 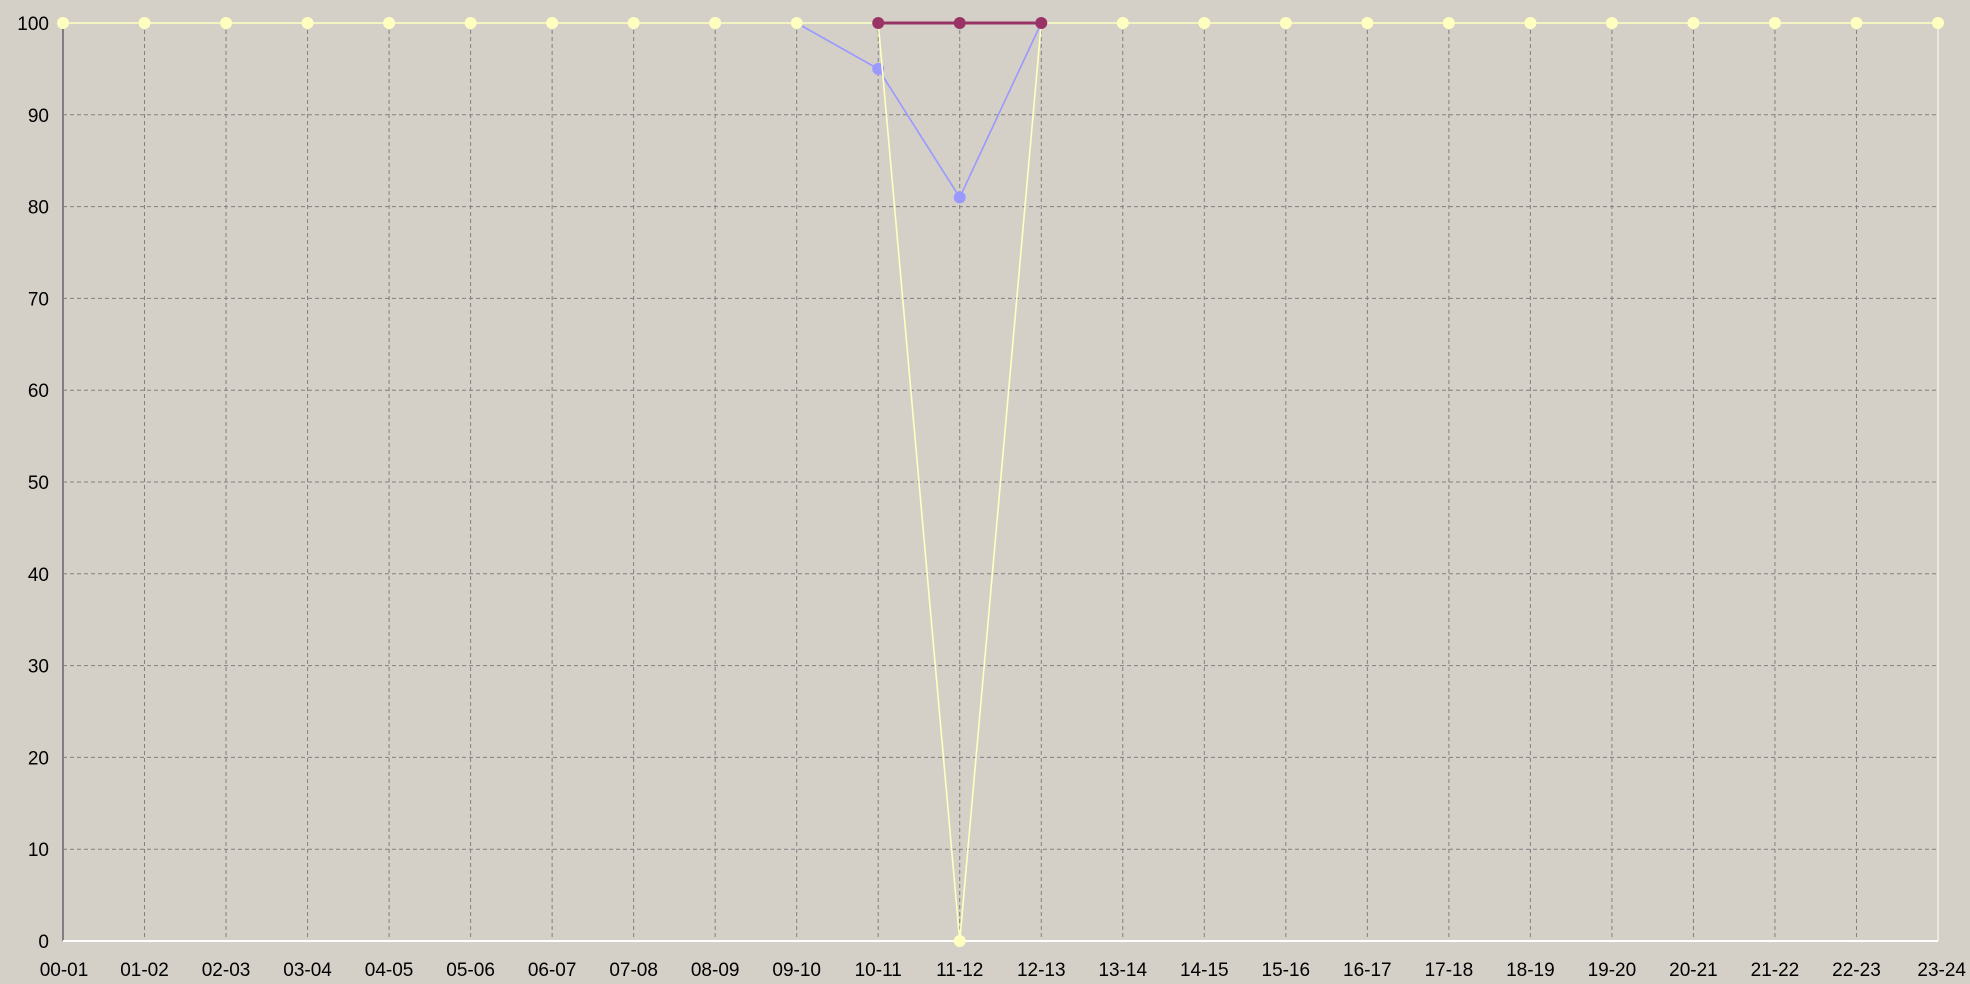 What do you see at coordinates (1941, 969) in the screenshot?
I see `x-tick-label: 23-24` at bounding box center [1941, 969].